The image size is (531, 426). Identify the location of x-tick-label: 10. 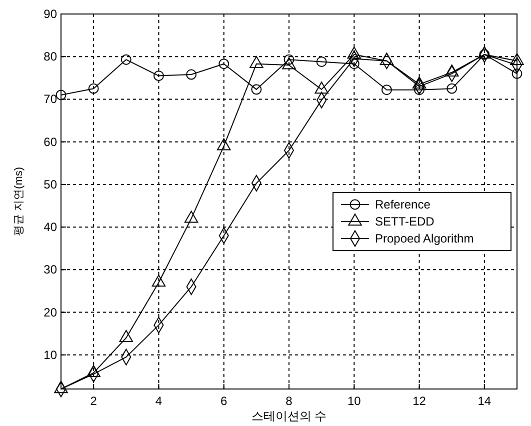
(354, 401).